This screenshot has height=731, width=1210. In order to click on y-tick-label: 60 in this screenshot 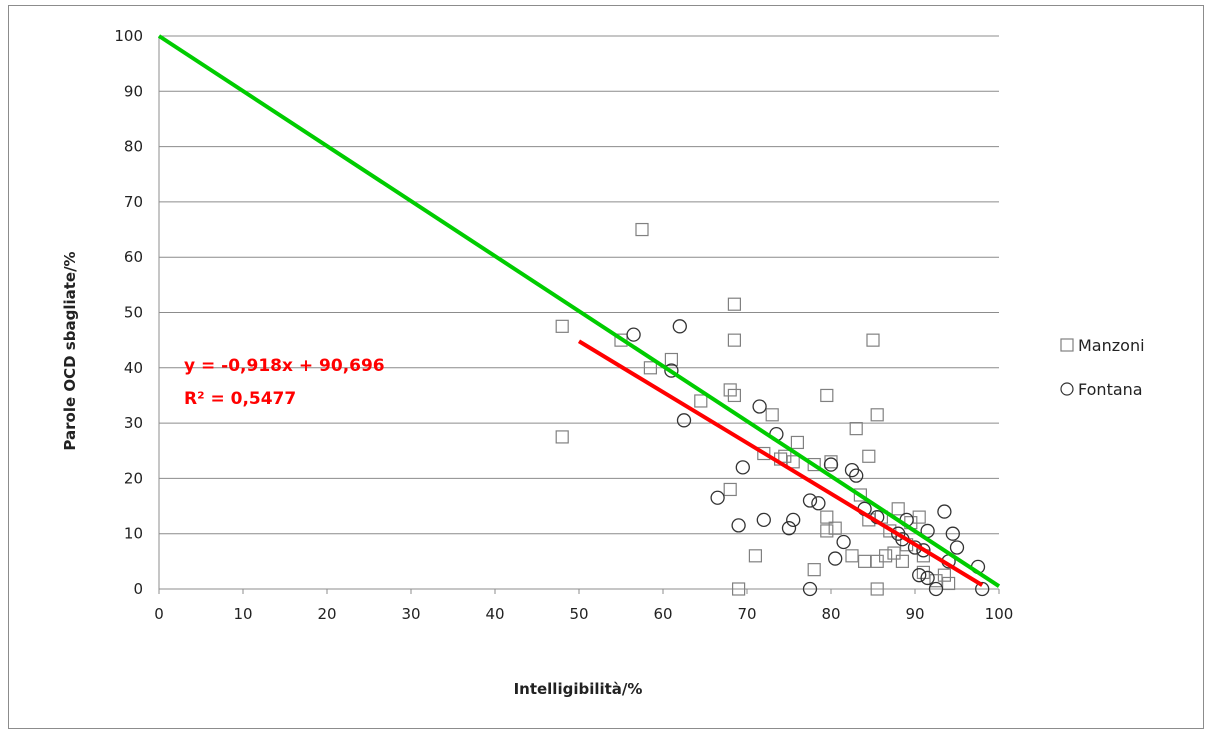, I will do `click(133, 257)`.